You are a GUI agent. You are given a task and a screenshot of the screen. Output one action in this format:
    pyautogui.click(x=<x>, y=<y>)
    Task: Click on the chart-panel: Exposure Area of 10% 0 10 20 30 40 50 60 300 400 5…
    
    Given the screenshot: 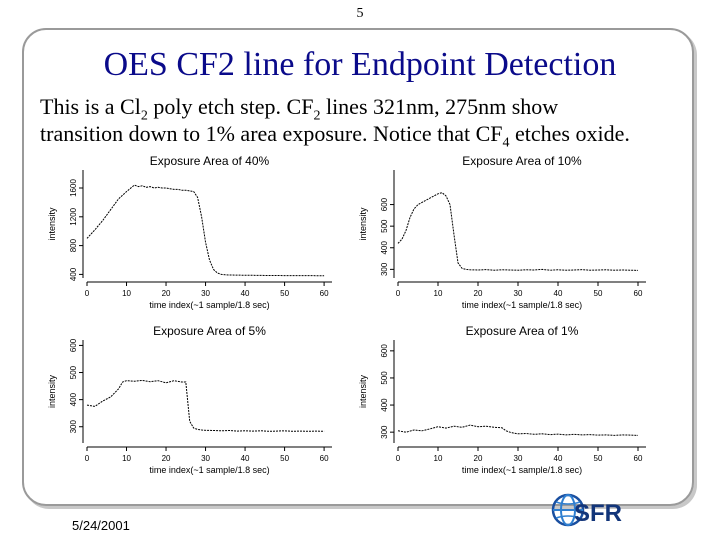 What is the action you would take?
    pyautogui.click(x=502, y=232)
    